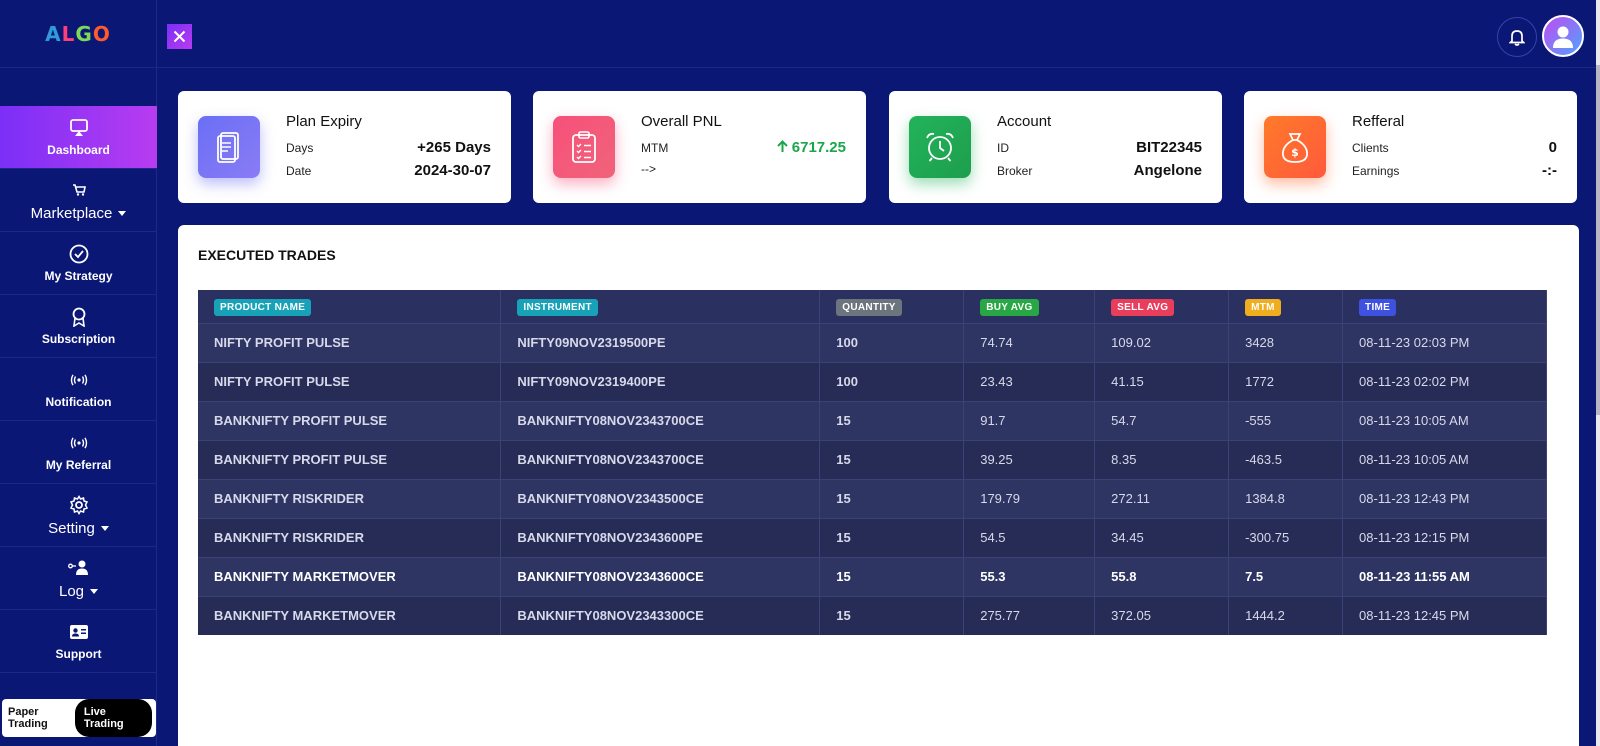  I want to click on table-cell: 8.35, so click(1162, 459).